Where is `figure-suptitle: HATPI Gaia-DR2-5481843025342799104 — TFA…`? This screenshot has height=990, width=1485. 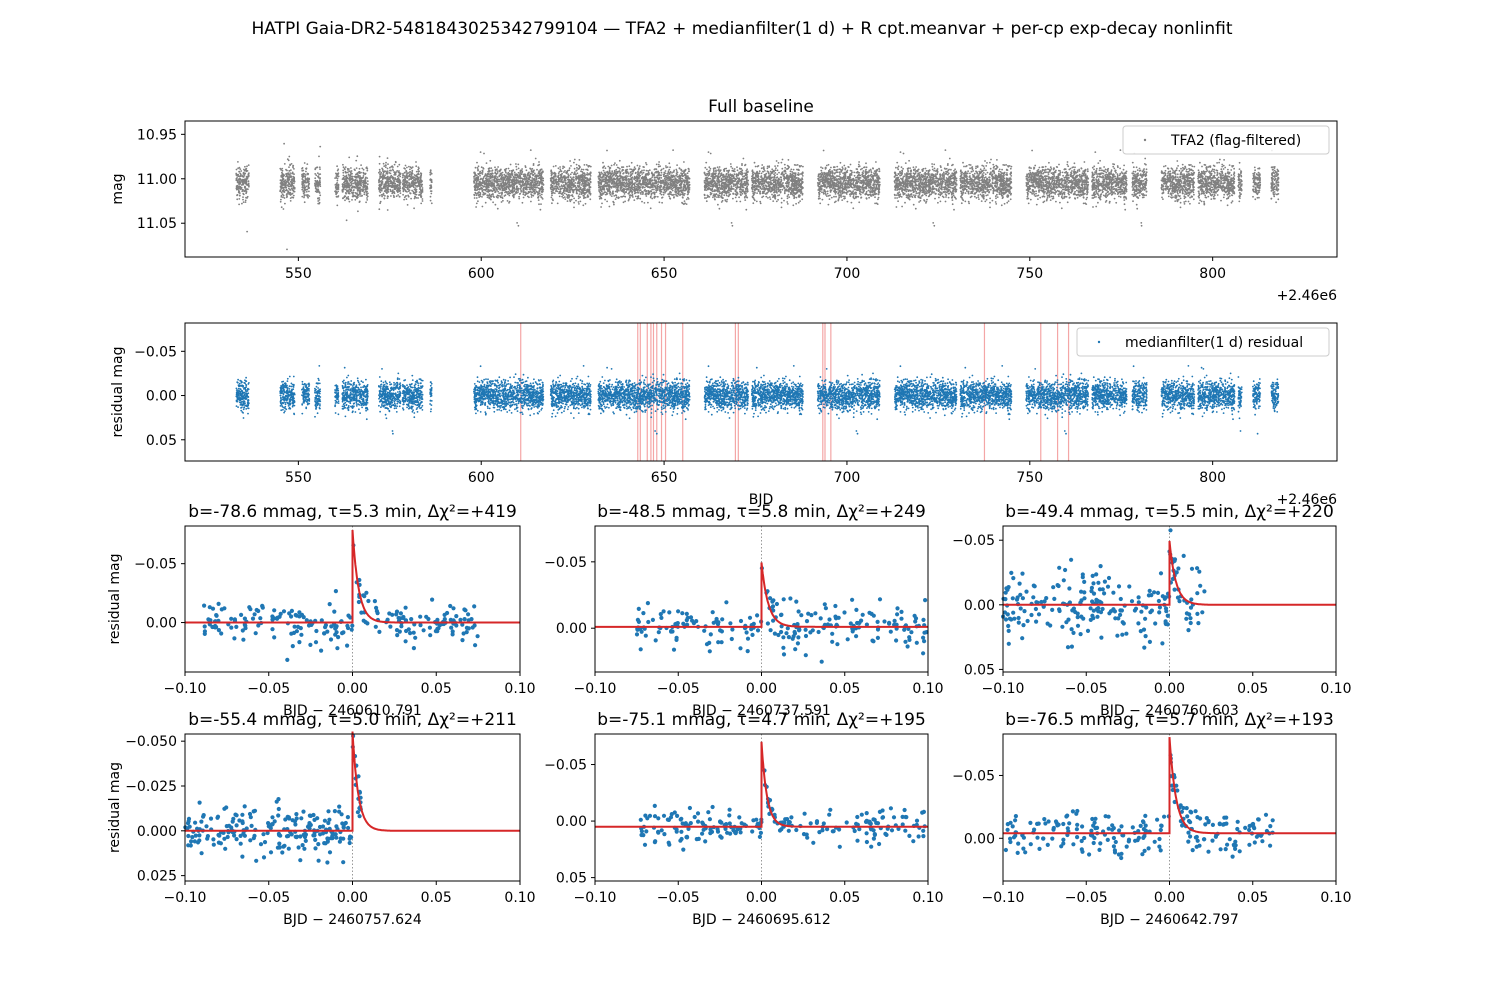 figure-suptitle: HATPI Gaia-DR2-5481843025342799104 — TFA… is located at coordinates (741, 29).